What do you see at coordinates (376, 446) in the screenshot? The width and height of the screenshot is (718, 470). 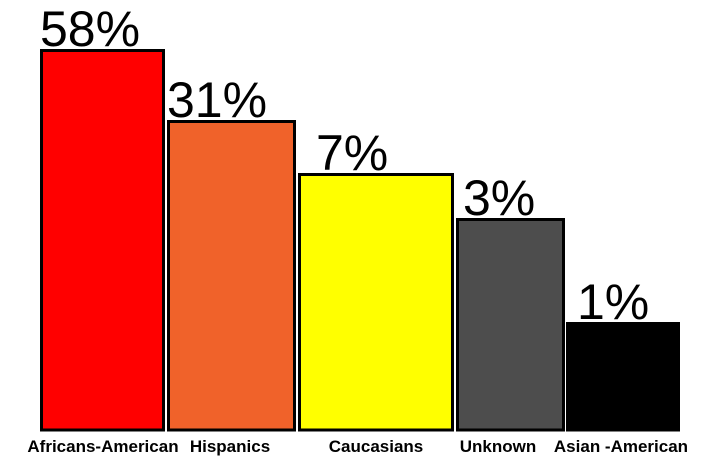 I see `category-label: Caucasians` at bounding box center [376, 446].